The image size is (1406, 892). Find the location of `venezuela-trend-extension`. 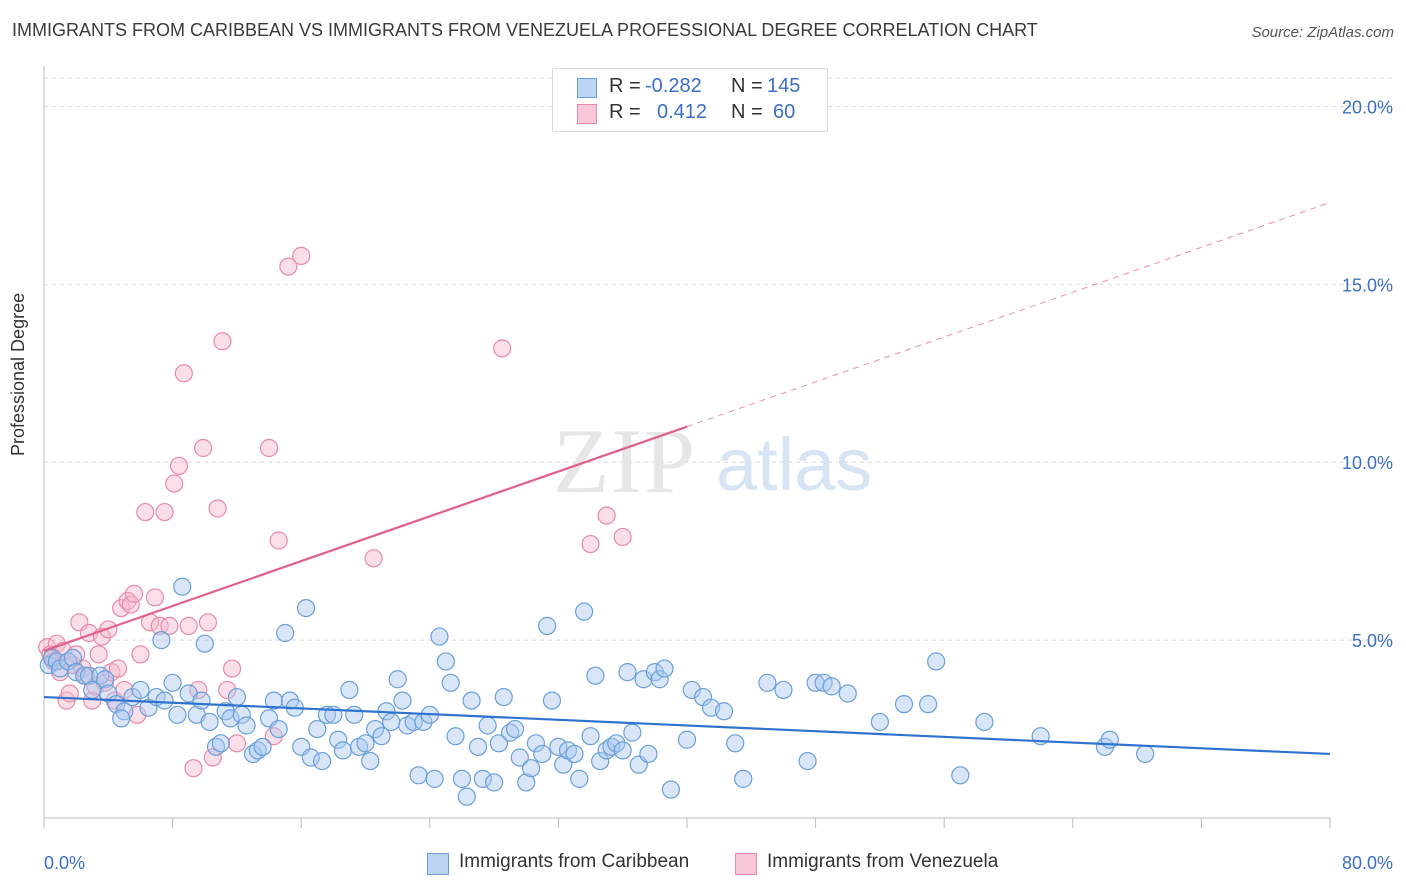

venezuela-trend-extension is located at coordinates (1008, 315).